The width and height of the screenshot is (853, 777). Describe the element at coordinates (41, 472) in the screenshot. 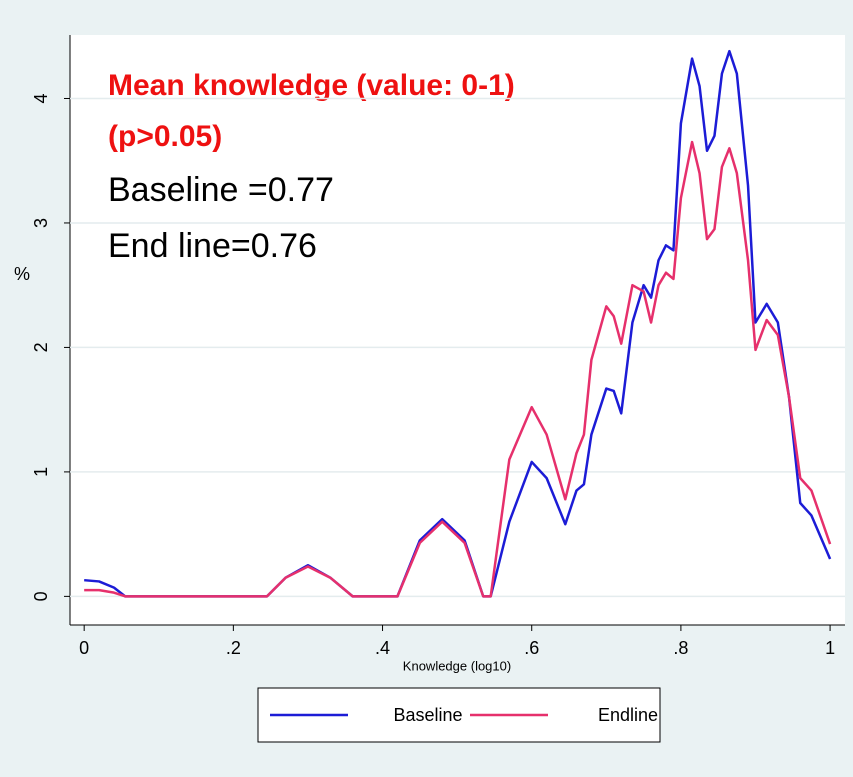

I see `y-tick-label: 1` at that location.